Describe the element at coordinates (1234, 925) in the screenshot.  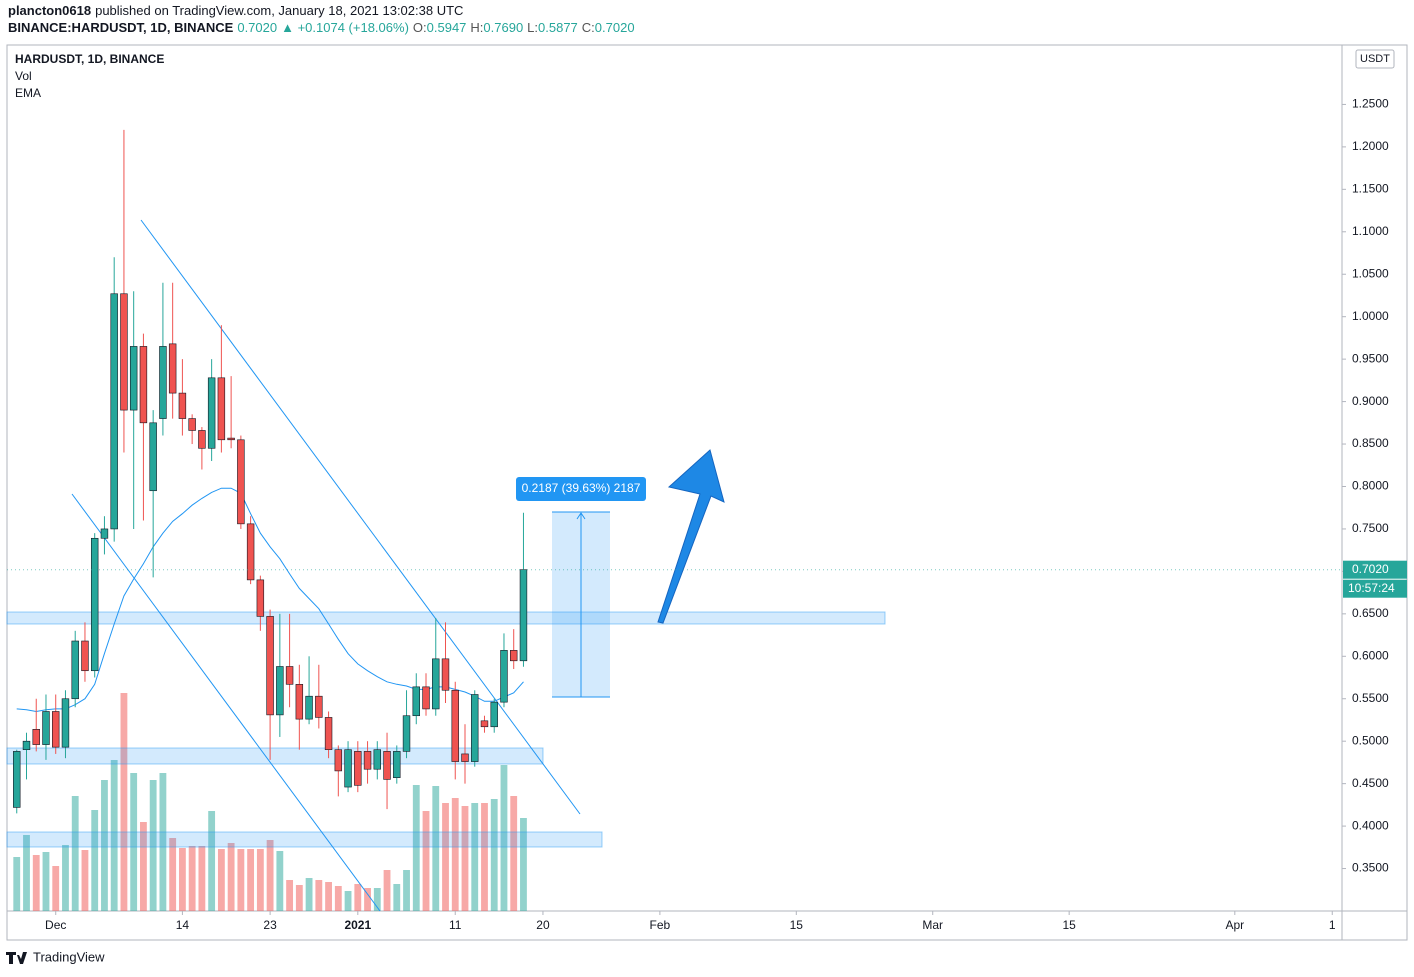
I see `x-tick-label: Apr` at that location.